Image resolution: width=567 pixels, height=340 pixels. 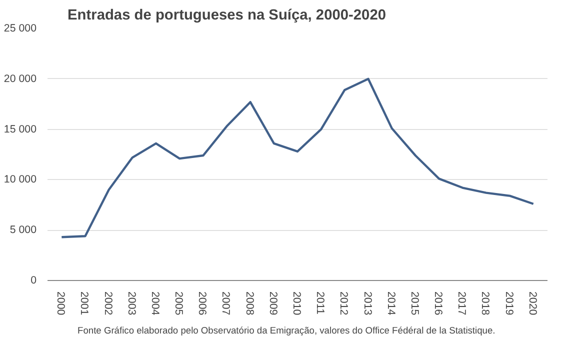 I want to click on x-tick-label: 2002, so click(x=108, y=304).